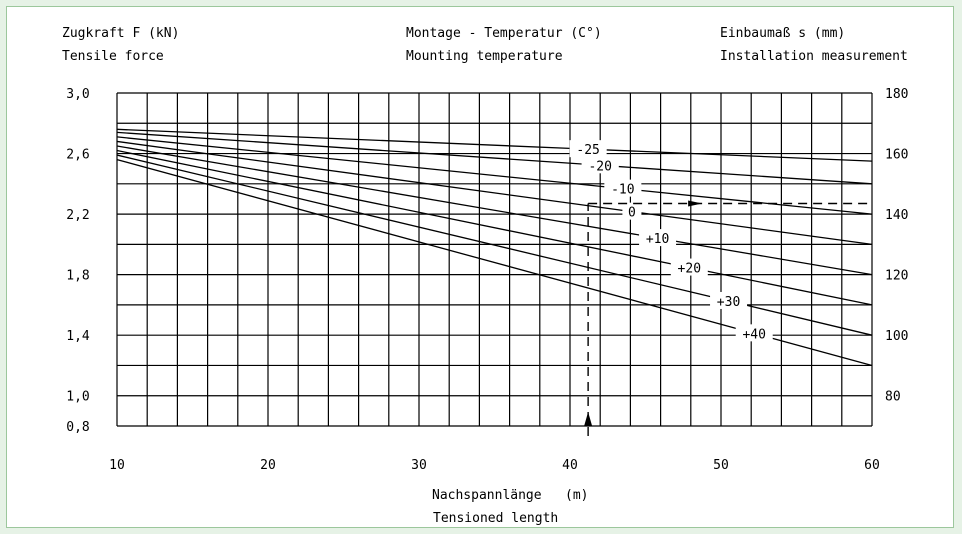  Describe the element at coordinates (576, 495) in the screenshot. I see `x-axis-unit: (m)` at that location.